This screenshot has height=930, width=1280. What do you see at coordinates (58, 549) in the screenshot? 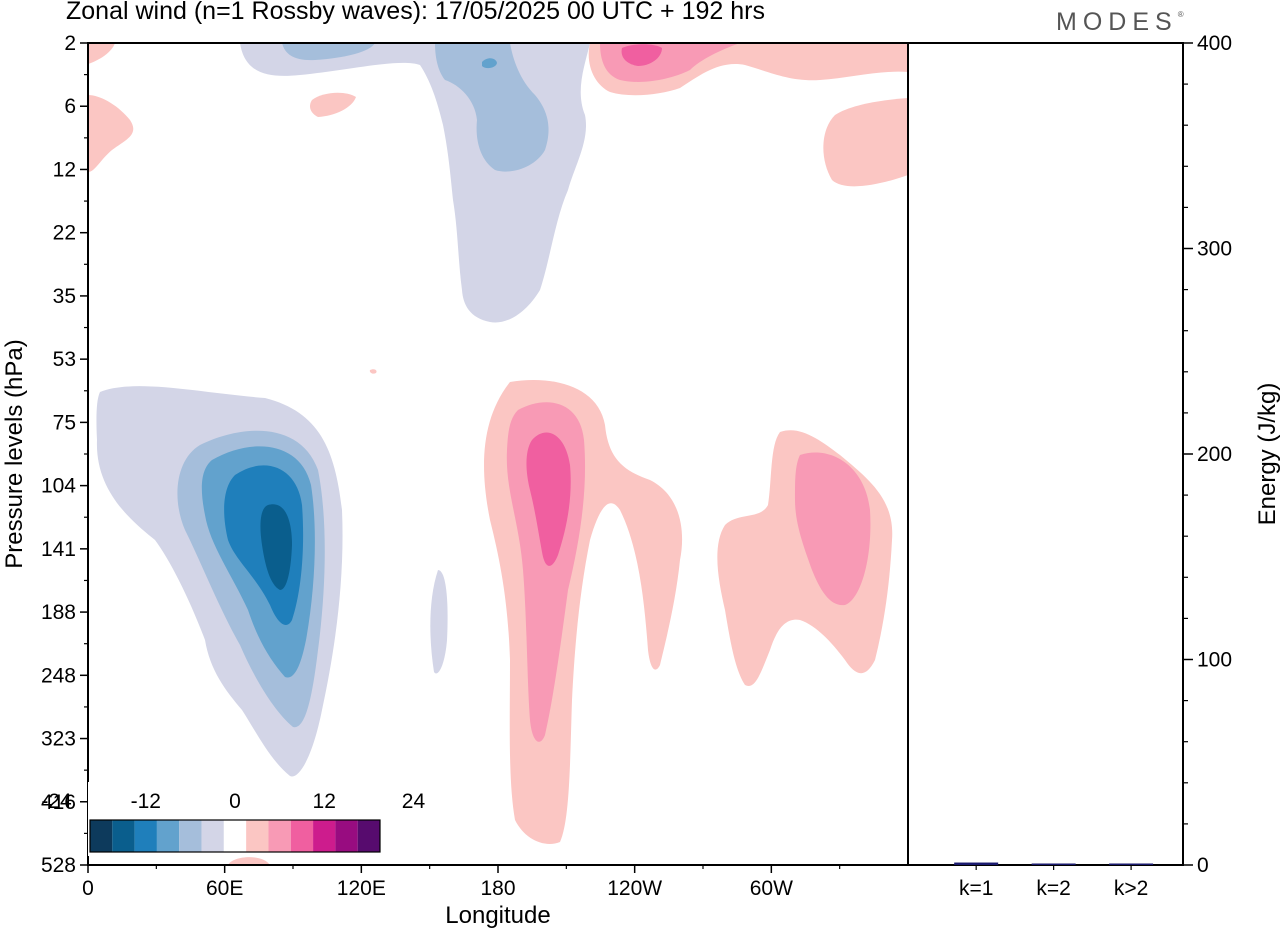
I see `pressure-tick-label: 141` at bounding box center [58, 549].